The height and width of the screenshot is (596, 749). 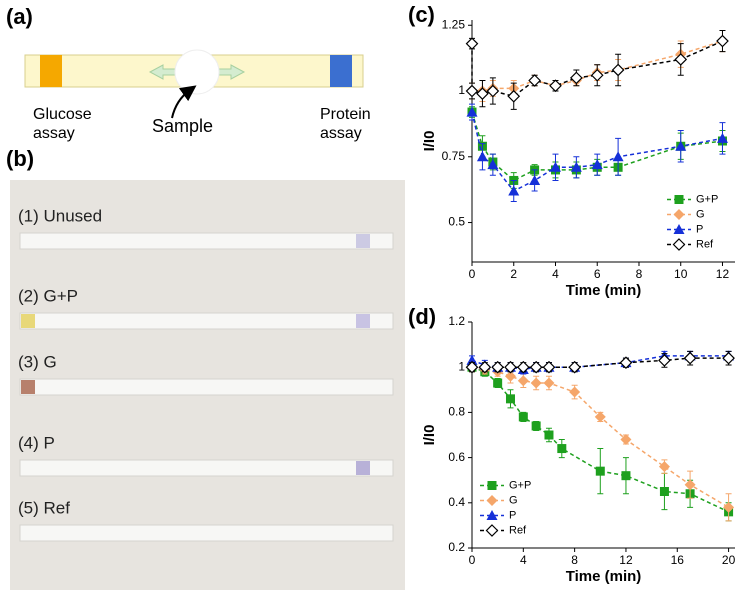 I want to click on y-tick-label: 0.6, so click(x=456, y=457).